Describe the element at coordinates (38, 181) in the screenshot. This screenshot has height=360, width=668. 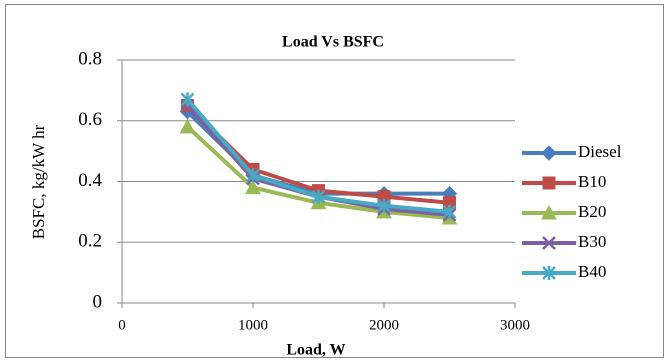
I see `y-axis-label: BSFC, kg/kW hr` at that location.